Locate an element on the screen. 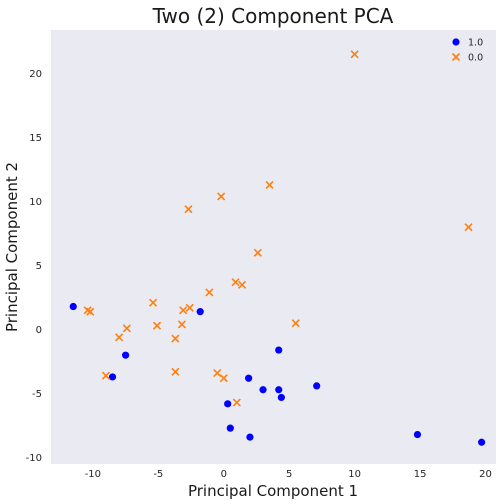 Image resolution: width=502 pixels, height=504 pixels. x-tick-label: 15 is located at coordinates (420, 474).